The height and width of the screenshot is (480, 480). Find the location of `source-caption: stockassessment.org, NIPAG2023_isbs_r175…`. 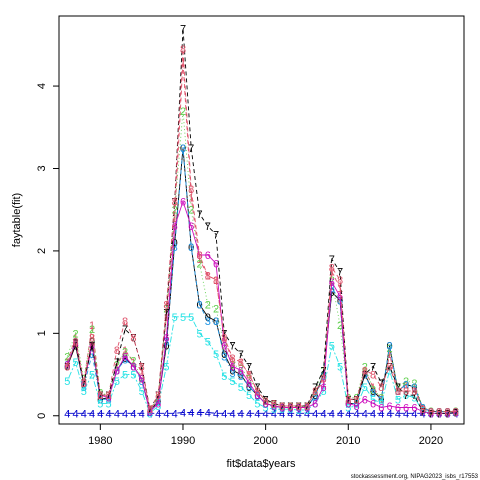

source-caption: stockassessment.org, NIPAG2023_isbs_r175… is located at coordinates (415, 477).